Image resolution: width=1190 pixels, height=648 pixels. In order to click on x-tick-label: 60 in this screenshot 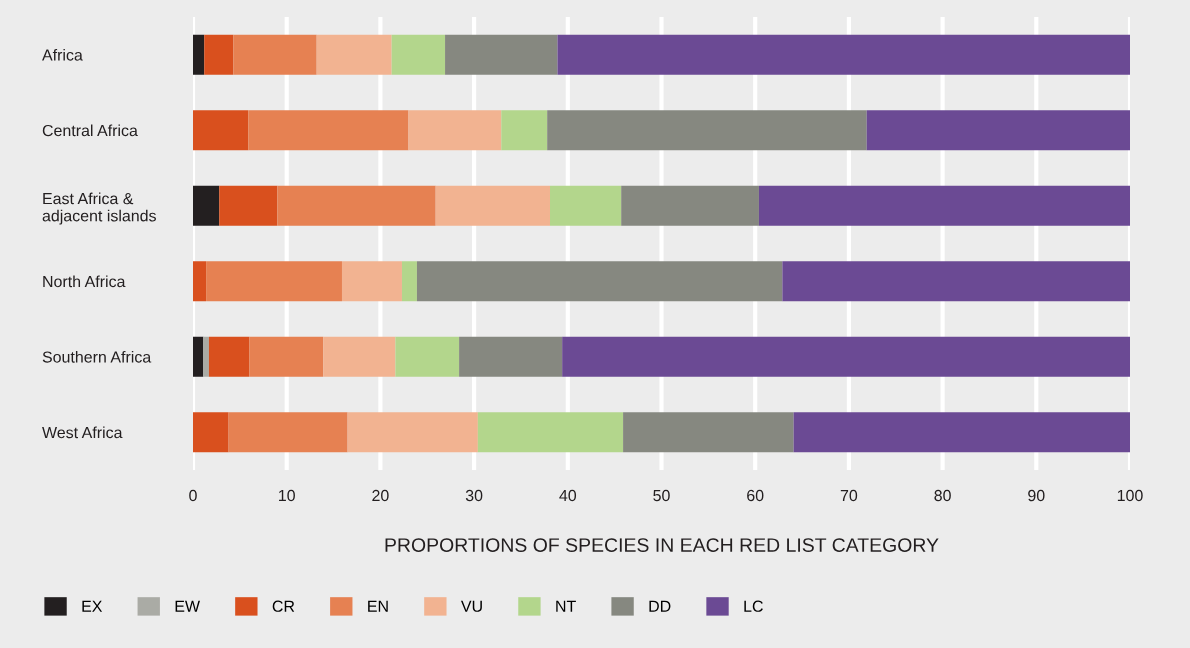, I will do `click(755, 495)`.